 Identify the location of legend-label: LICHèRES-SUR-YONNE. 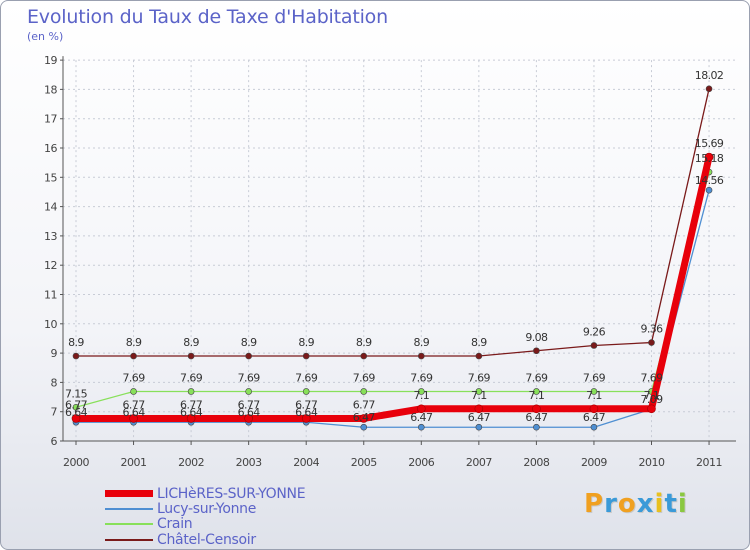
(231, 493).